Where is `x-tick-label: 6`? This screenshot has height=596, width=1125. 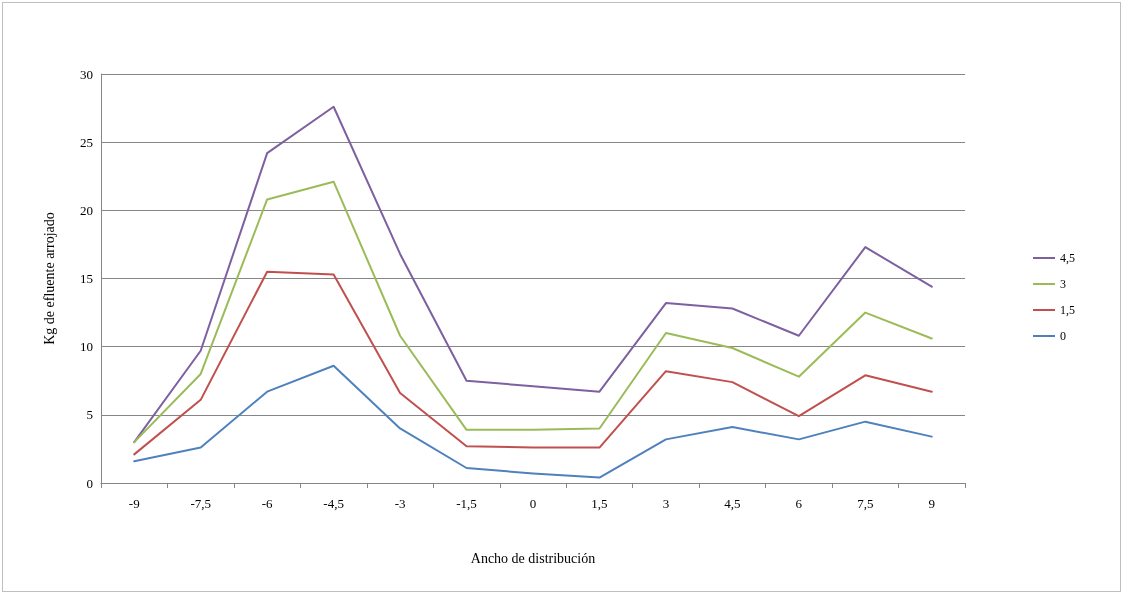 x-tick-label: 6 is located at coordinates (799, 503).